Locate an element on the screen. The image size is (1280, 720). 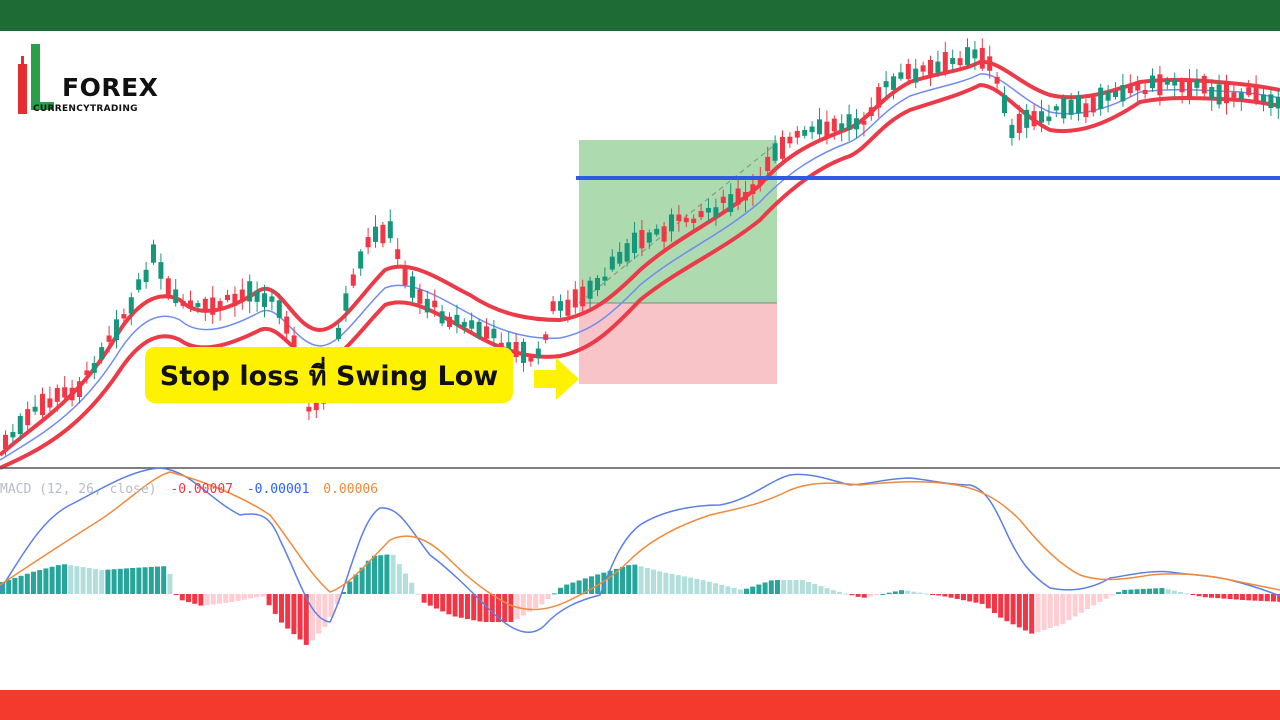
stop-loss-zone is located at coordinates (678, 343).